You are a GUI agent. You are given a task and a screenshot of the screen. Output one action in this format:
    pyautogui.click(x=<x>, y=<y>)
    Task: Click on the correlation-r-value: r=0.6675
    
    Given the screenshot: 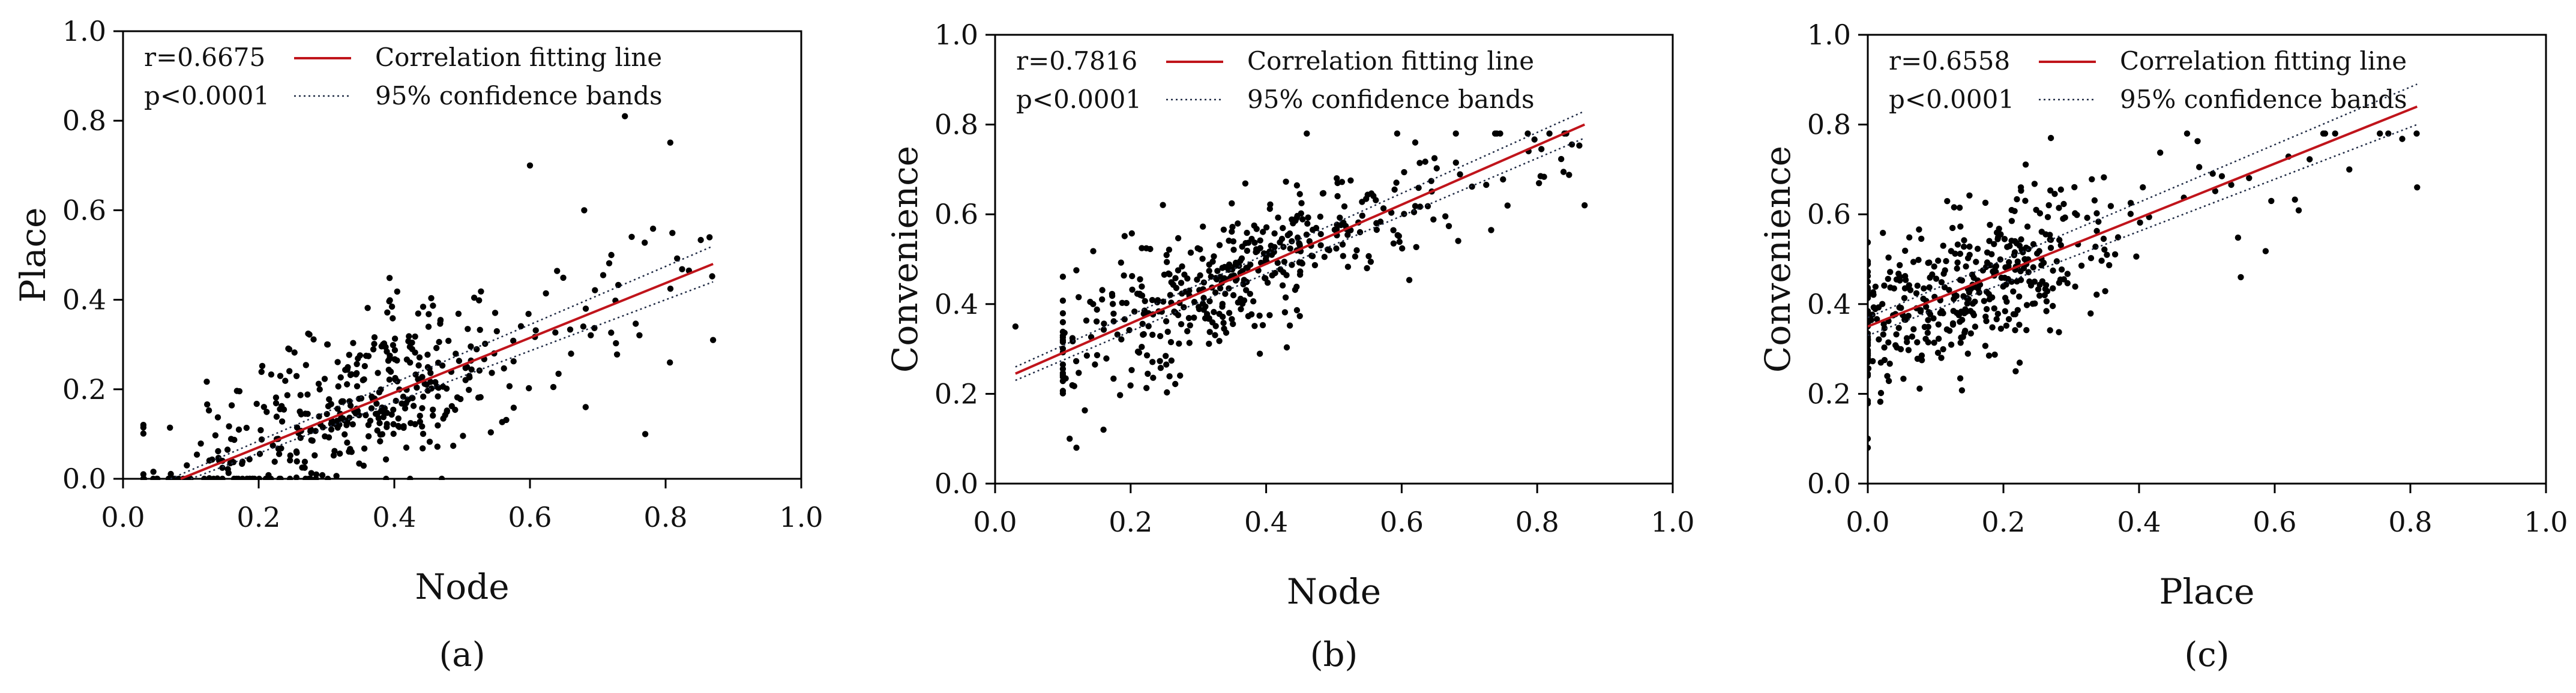 What is the action you would take?
    pyautogui.click(x=204, y=58)
    